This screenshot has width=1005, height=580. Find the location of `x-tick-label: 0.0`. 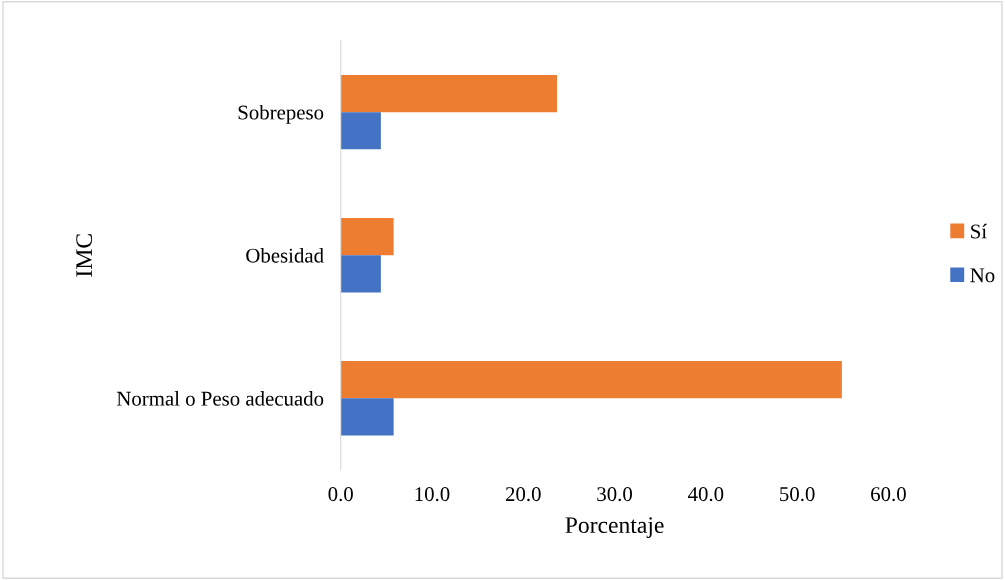

x-tick-label: 0.0 is located at coordinates (340, 494).